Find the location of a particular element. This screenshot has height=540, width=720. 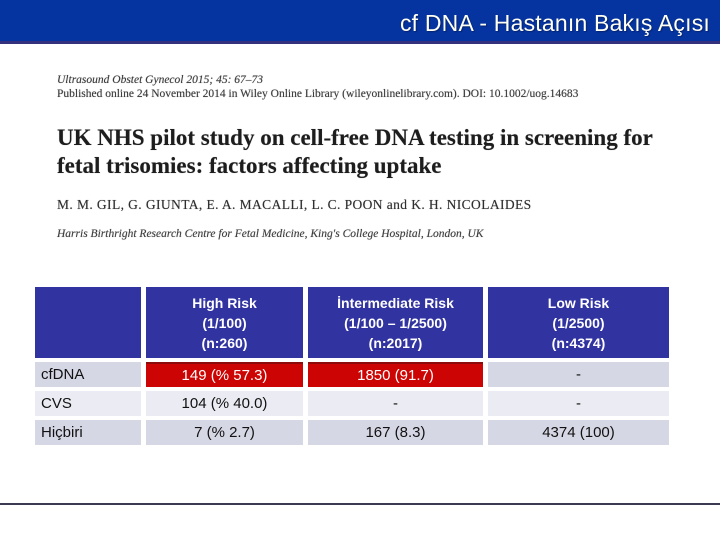

column-header-low-risk: Low Risk (1/2500) (n:4374) is located at coordinates (578, 322).